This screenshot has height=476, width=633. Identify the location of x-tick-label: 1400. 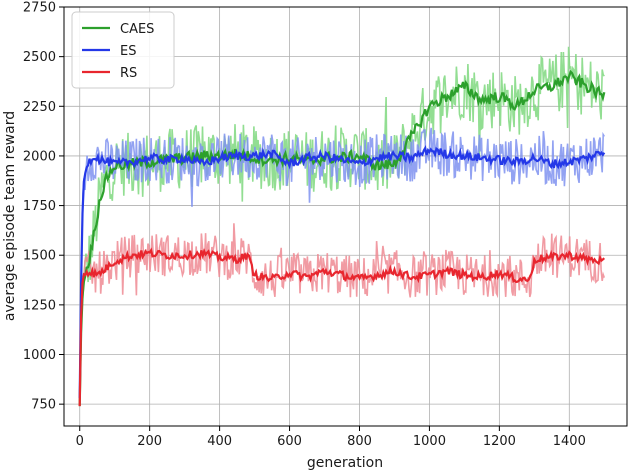
(569, 441).